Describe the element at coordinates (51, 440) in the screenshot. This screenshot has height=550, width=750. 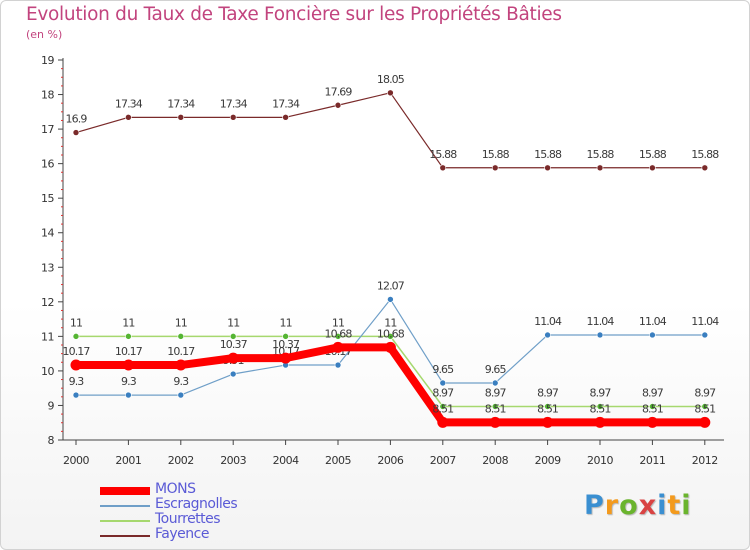
I see `y-tick-label: 8` at that location.